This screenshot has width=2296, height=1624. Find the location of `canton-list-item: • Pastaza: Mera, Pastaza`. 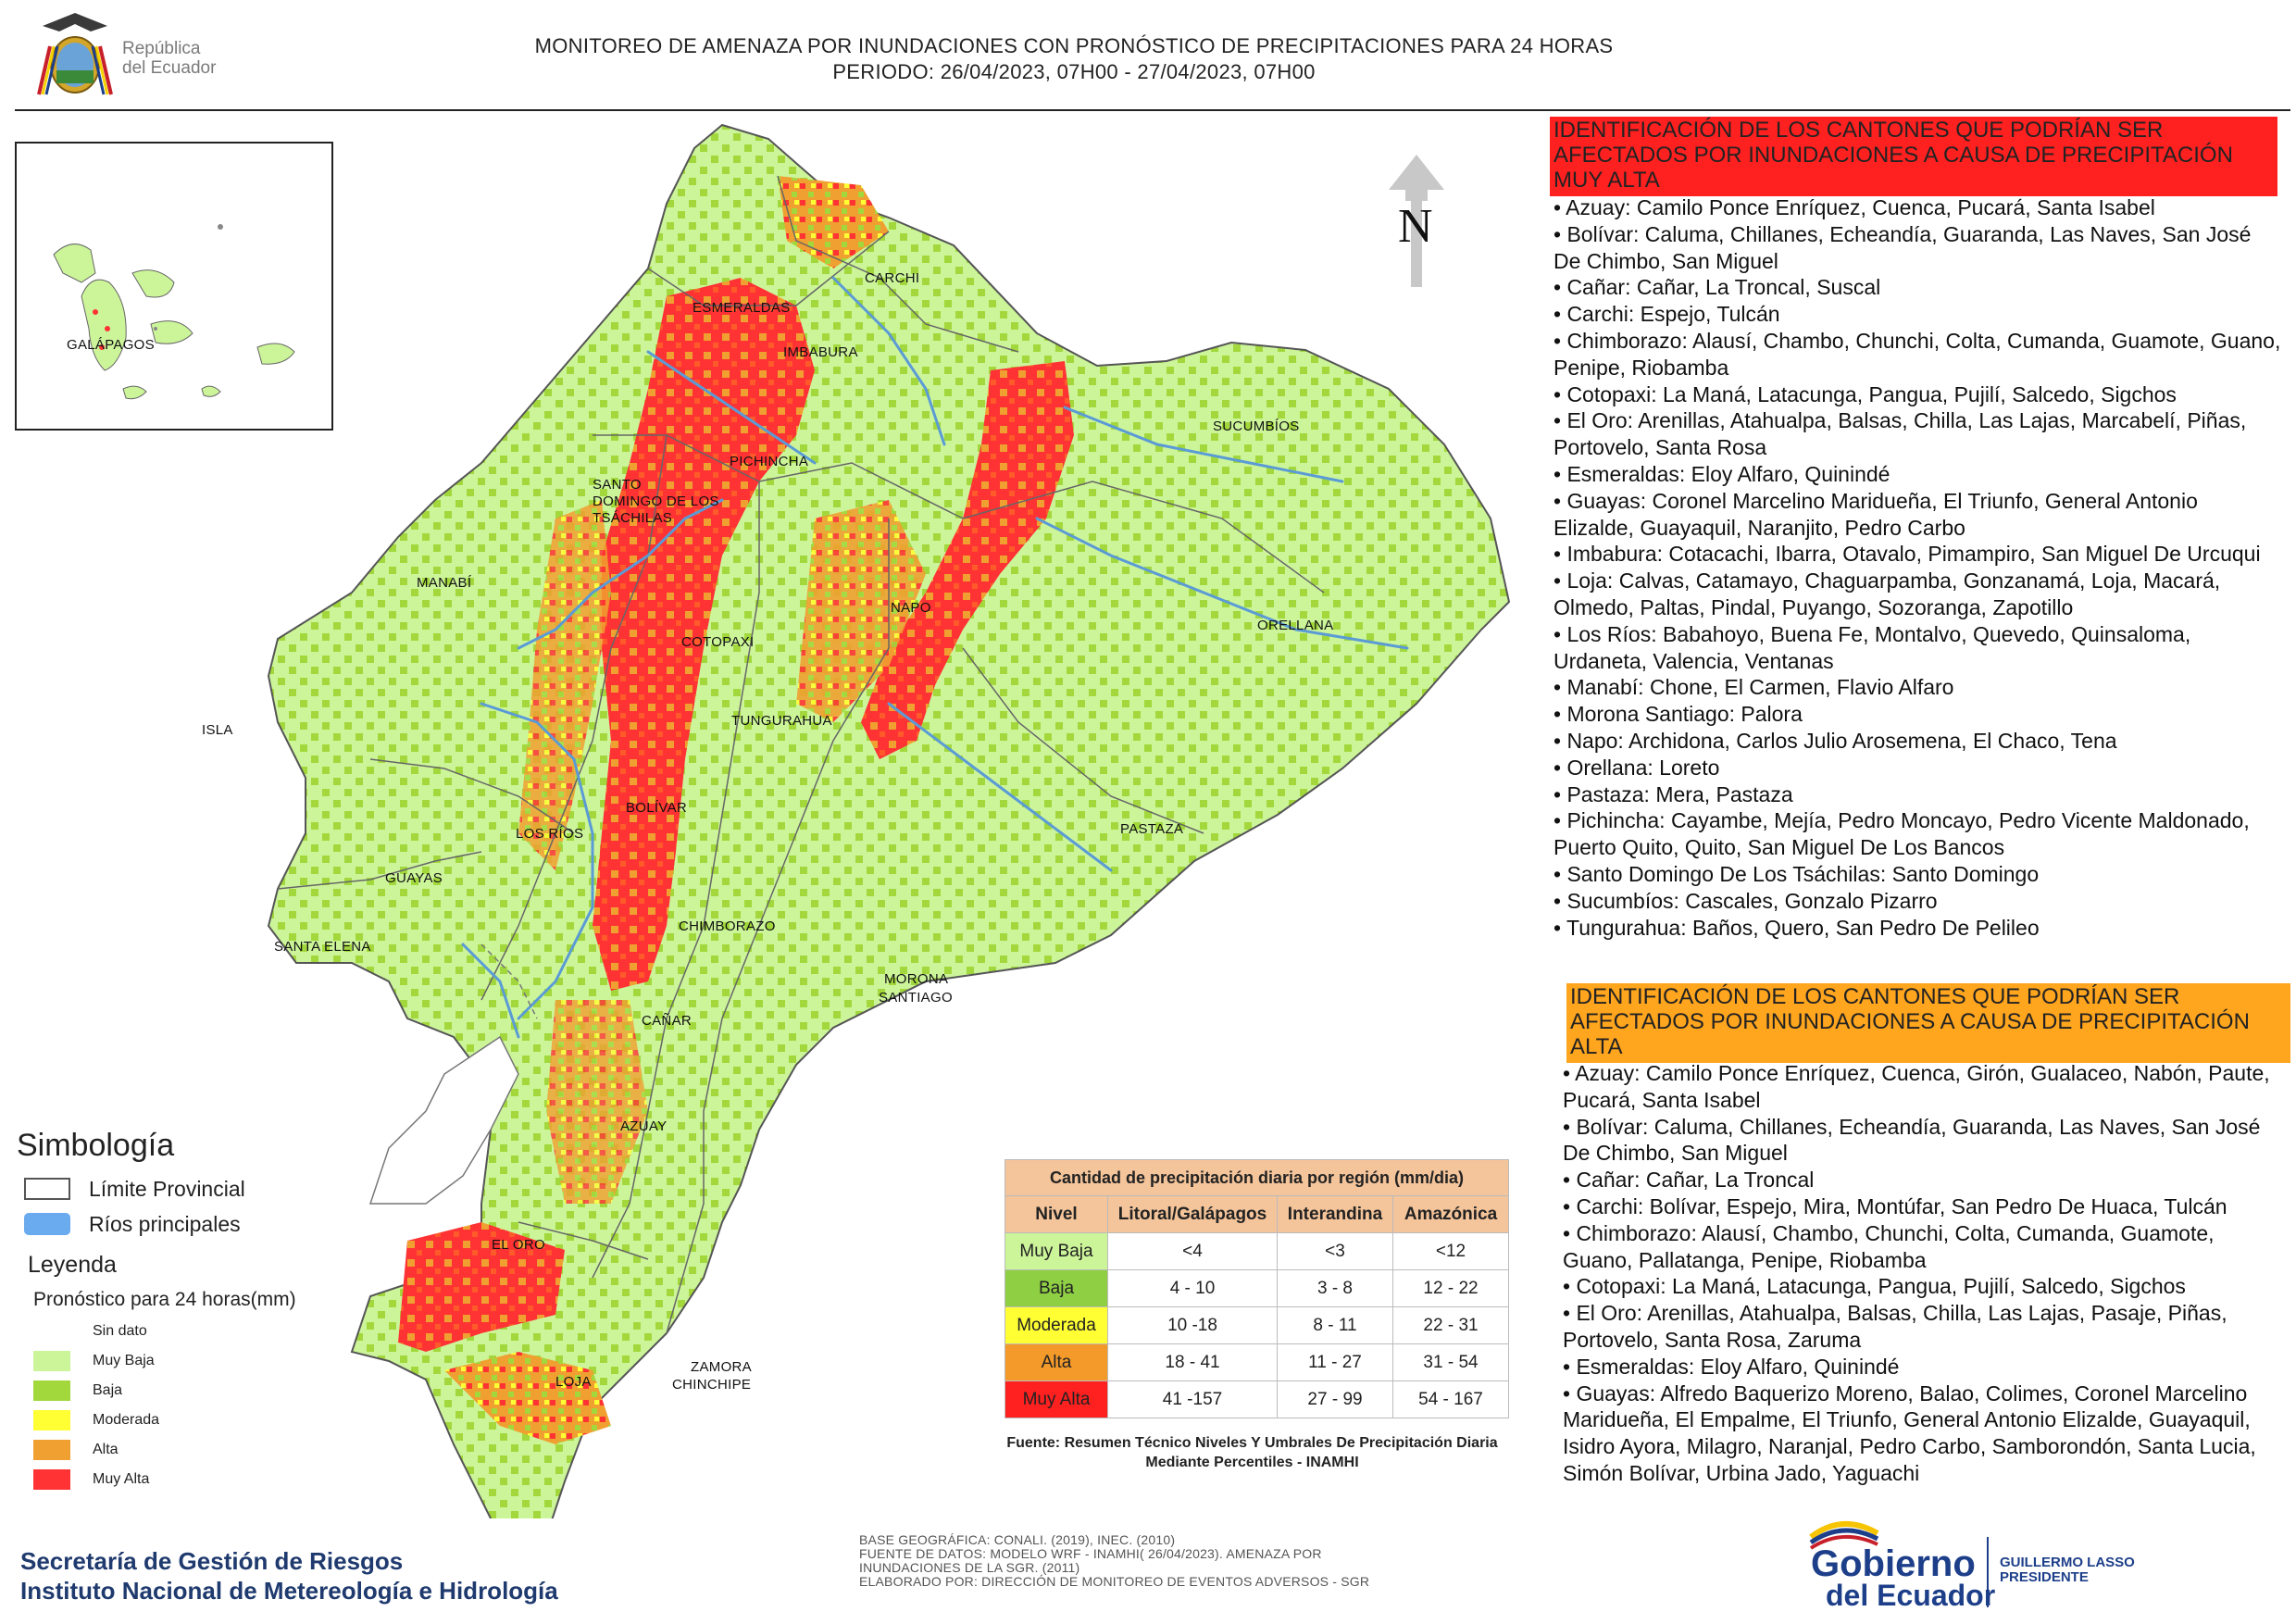

canton-list-item: • Pastaza: Mera, Pastaza is located at coordinates (1673, 793).